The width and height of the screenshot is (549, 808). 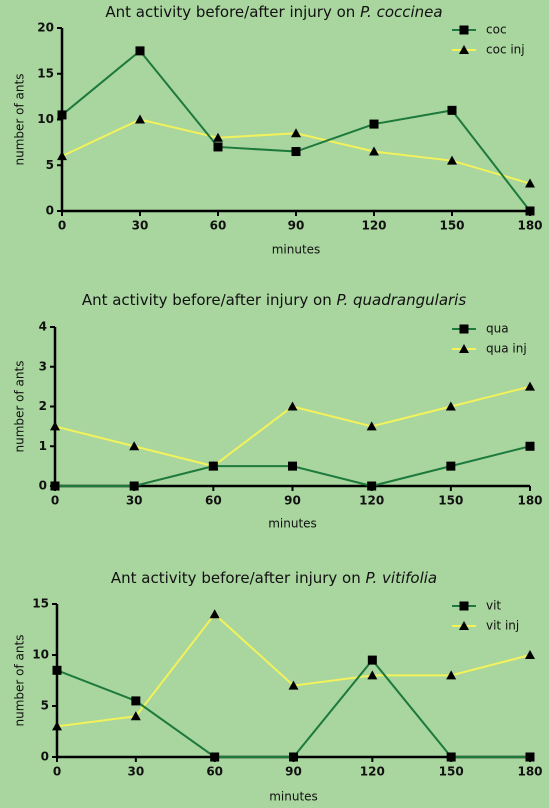 What do you see at coordinates (505, 50) in the screenshot?
I see `legend-label: coc inj` at bounding box center [505, 50].